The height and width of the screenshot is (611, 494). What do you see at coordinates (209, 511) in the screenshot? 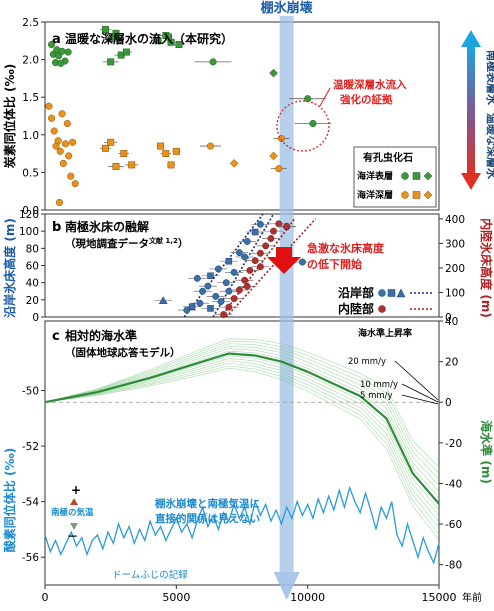
I see `collapse-temp-annotation: 棚氷崩壊と南極気温に 直接的関係は見えない` at bounding box center [209, 511].